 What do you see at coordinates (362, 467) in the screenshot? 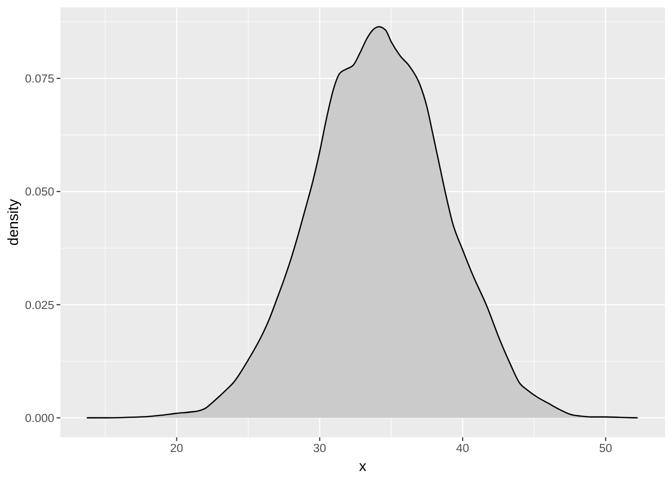
I see `x-axis-title: x` at bounding box center [362, 467].